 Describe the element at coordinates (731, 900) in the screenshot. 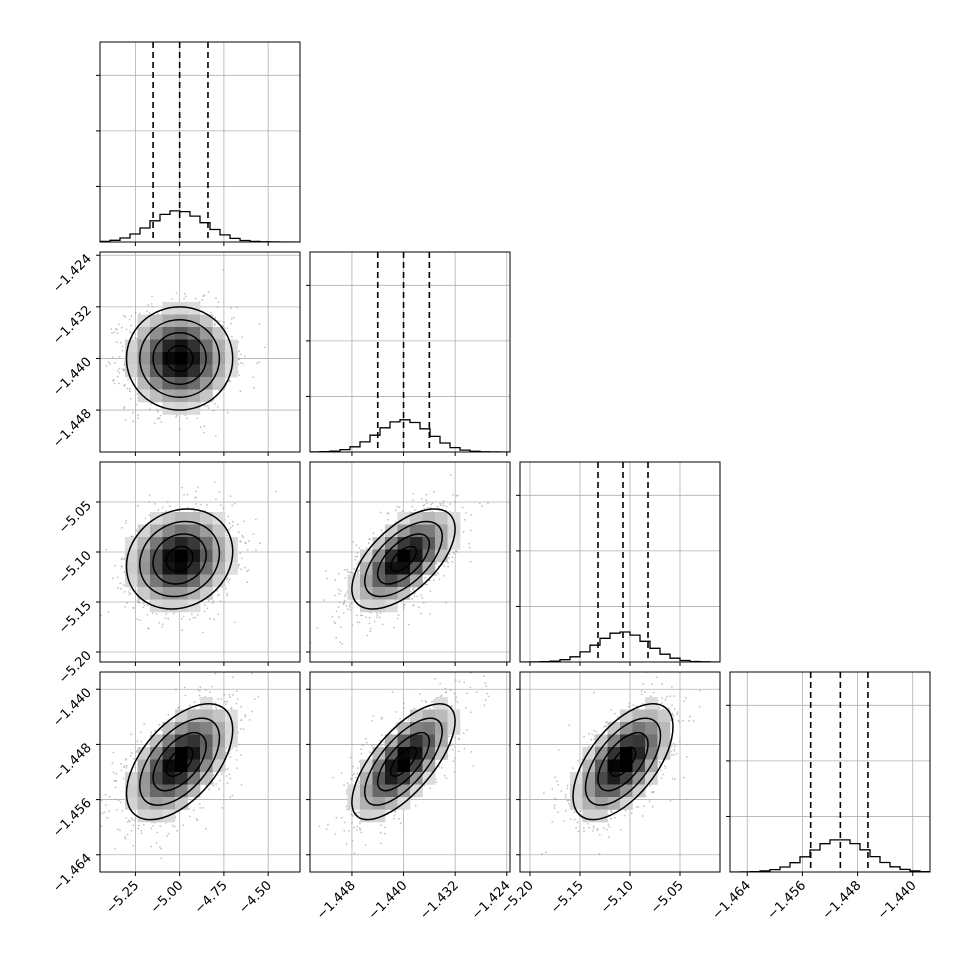

I see `x-tick-label: −1.464` at that location.